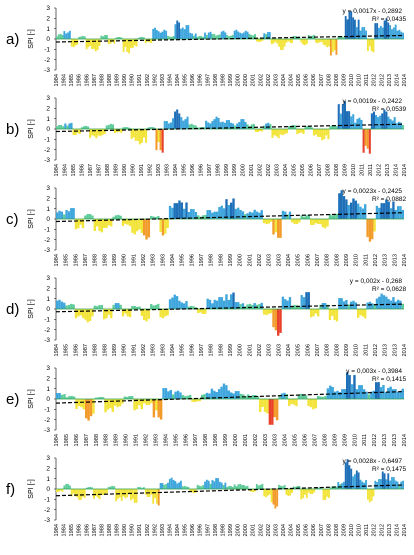 Image resolution: width=414 pixels, height=555 pixels. I want to click on x-tick-label: 1995, so click(186, 530).